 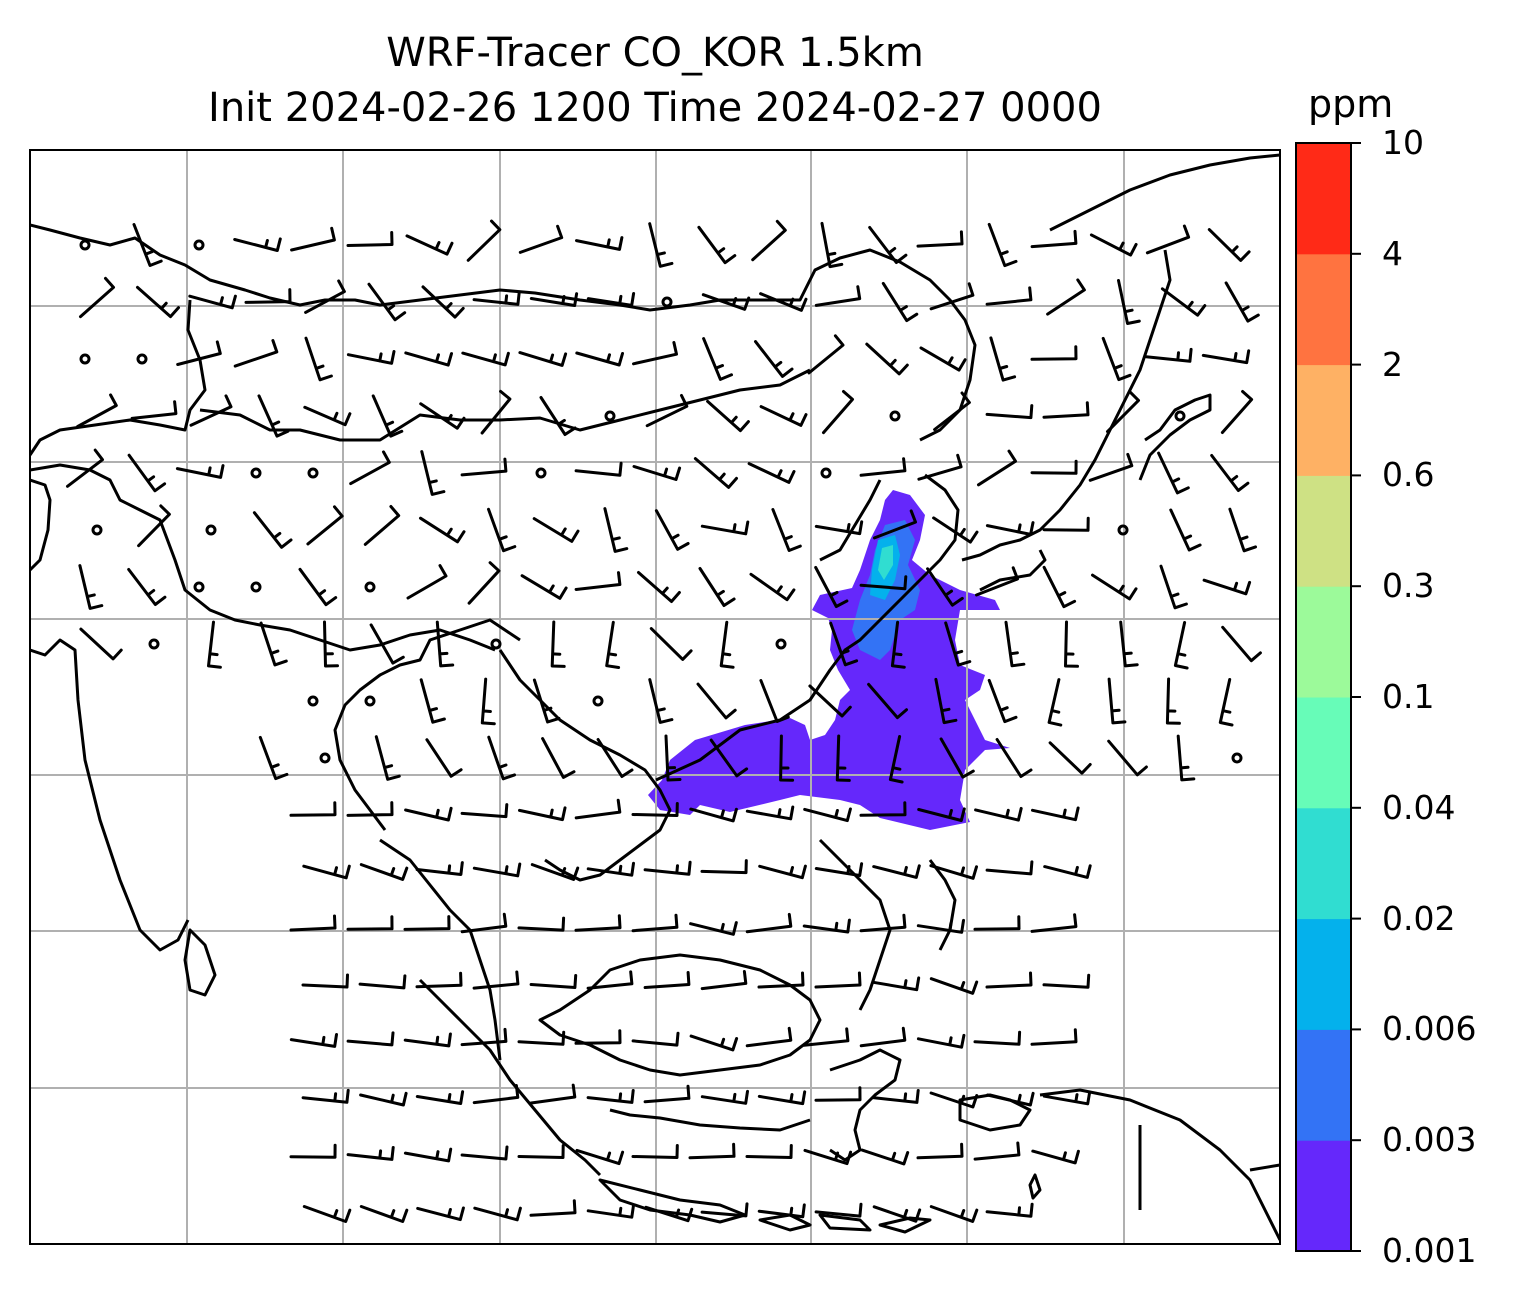 What do you see at coordinates (1323, 753) in the screenshot?
I see `colorbar-segment` at bounding box center [1323, 753].